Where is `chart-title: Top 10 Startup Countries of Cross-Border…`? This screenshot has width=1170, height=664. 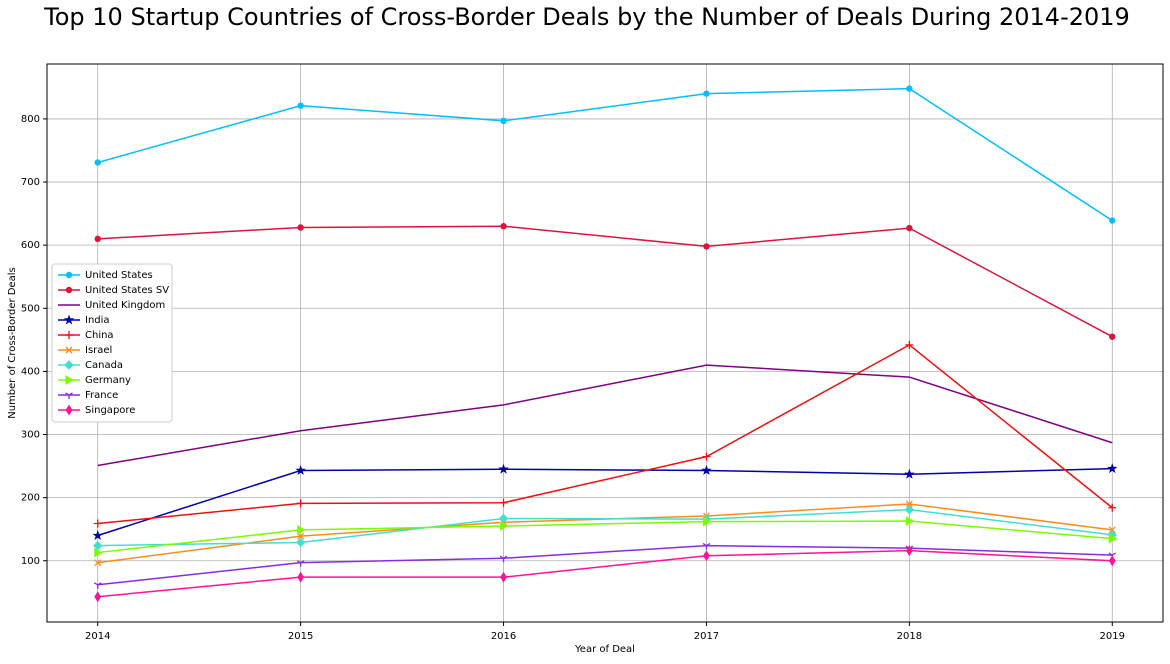 chart-title: Top 10 Startup Countries of Cross-Border… is located at coordinates (586, 17).